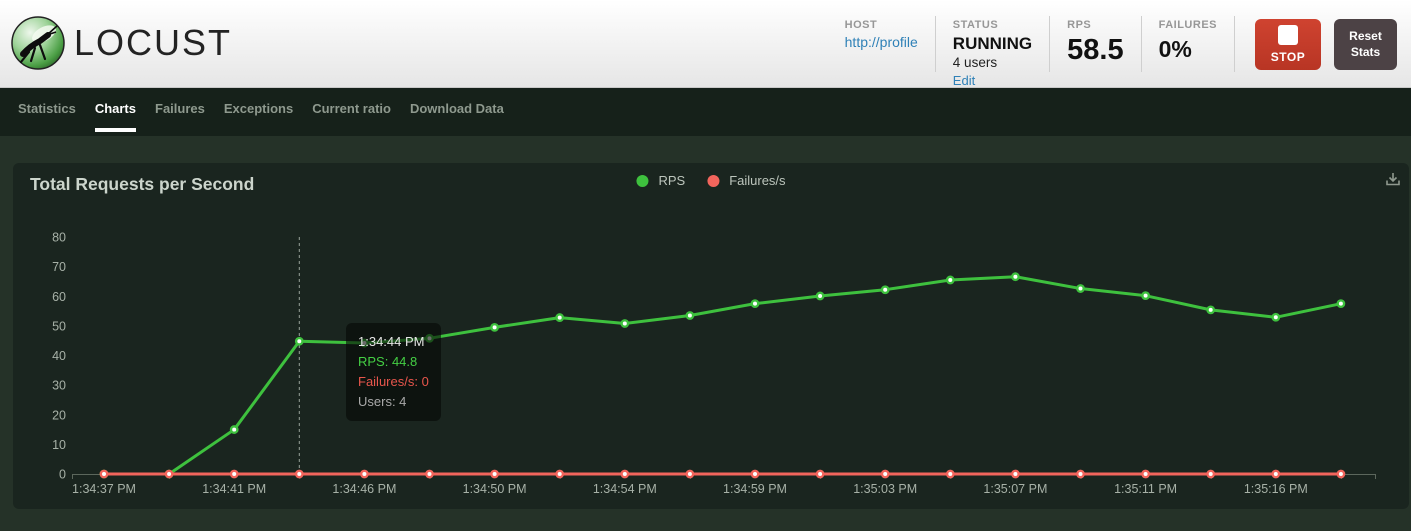 The width and height of the screenshot is (1411, 531). I want to click on svg-text: 10, so click(59, 445).